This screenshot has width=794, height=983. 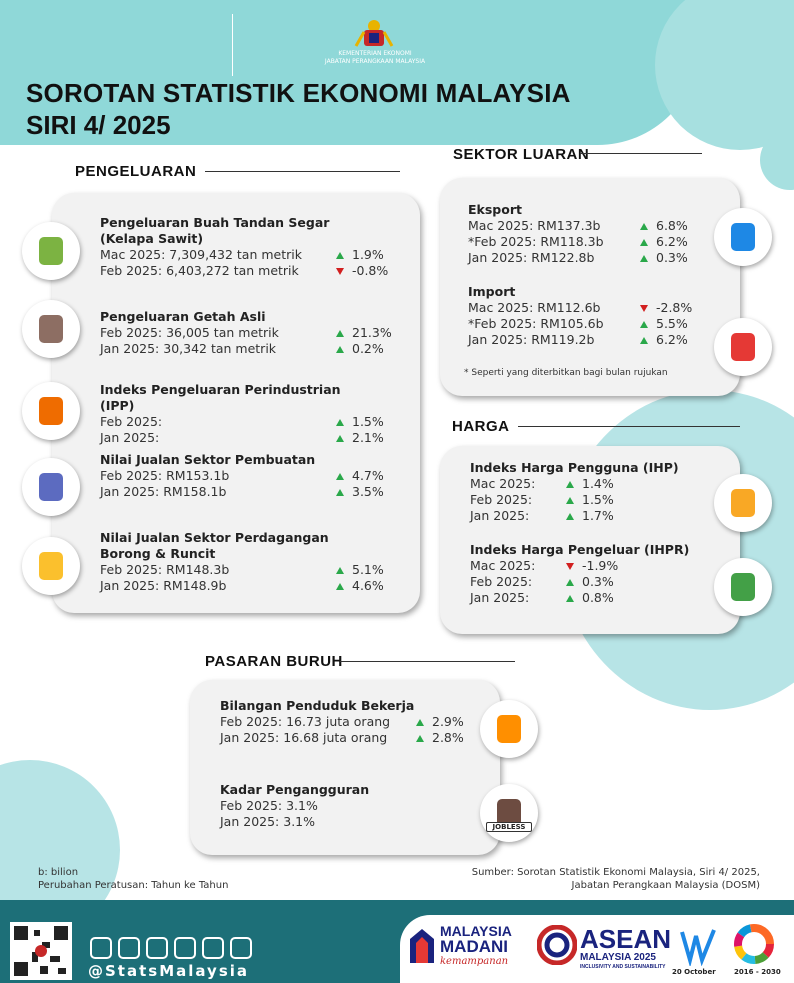 What do you see at coordinates (267, 821) in the screenshot?
I see `row-label: Jan 2025: 3.1%` at bounding box center [267, 821].